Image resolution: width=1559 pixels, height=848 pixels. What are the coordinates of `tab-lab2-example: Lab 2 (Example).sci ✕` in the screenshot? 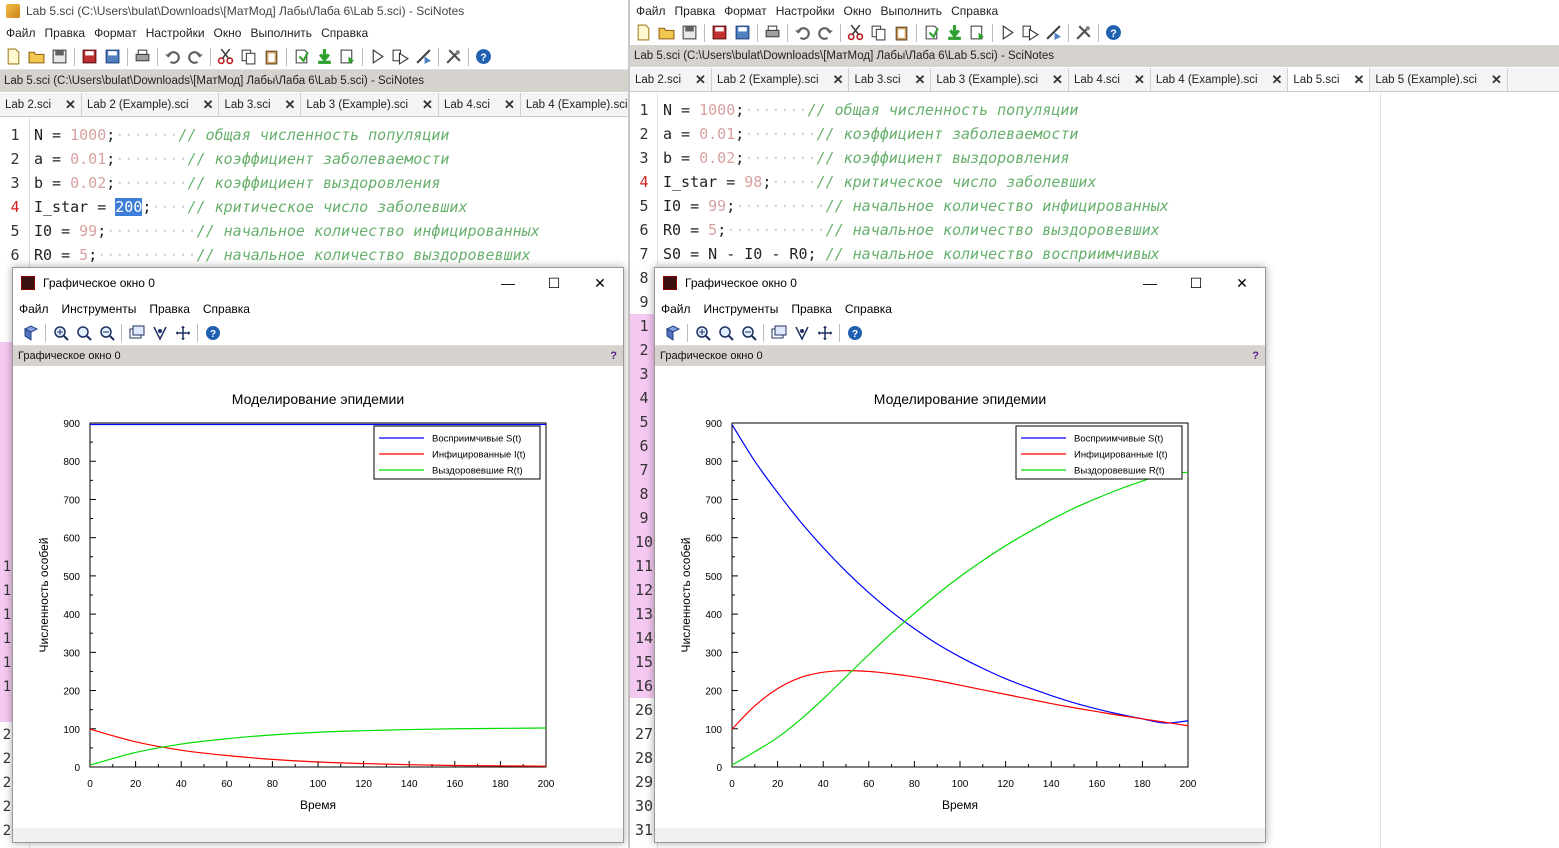 It's located at (151, 104).